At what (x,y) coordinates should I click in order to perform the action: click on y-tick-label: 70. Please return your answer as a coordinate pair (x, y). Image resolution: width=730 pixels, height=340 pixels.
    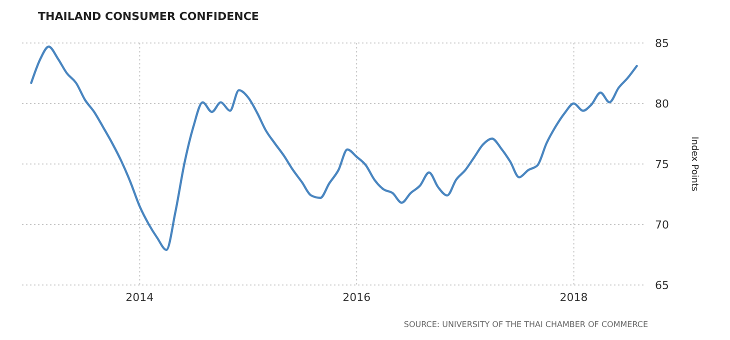
    Looking at the image, I should click on (662, 225).